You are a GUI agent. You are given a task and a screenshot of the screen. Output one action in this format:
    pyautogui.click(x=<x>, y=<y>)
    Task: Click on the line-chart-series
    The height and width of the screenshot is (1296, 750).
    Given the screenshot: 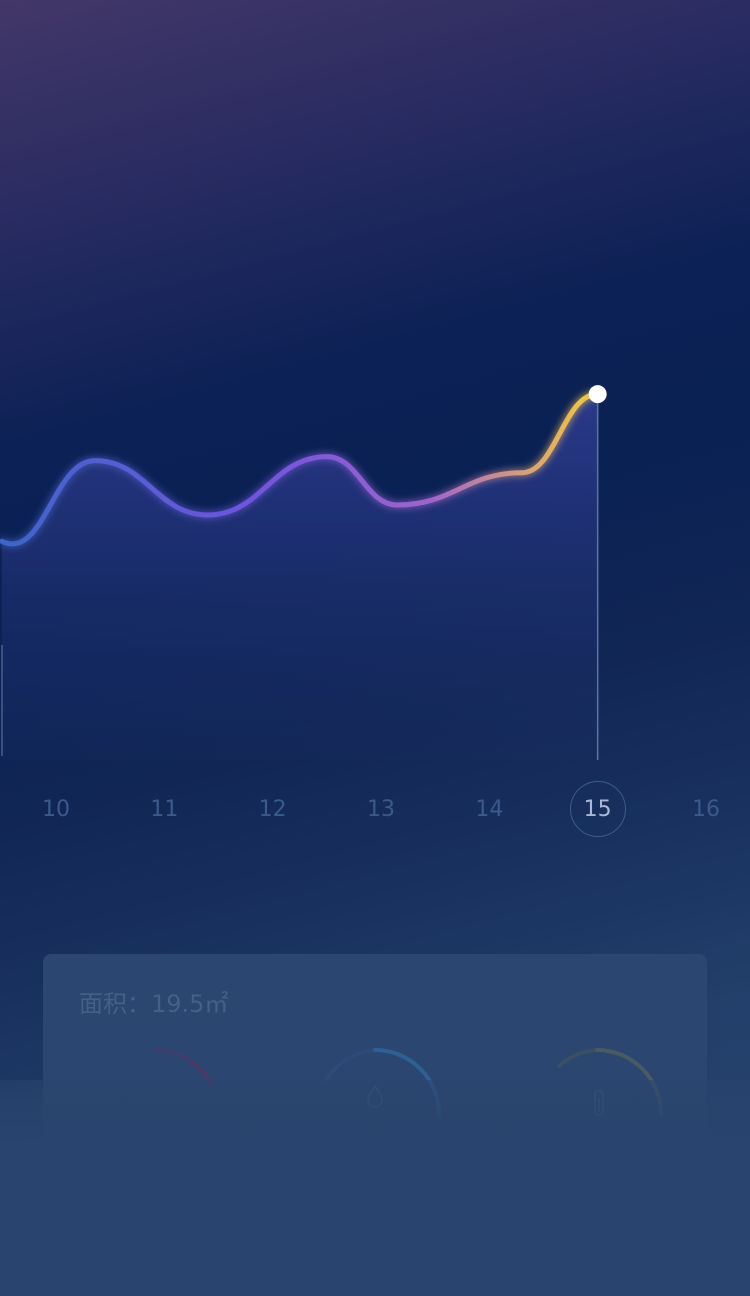 What is the action you would take?
    pyautogui.click(x=300, y=469)
    